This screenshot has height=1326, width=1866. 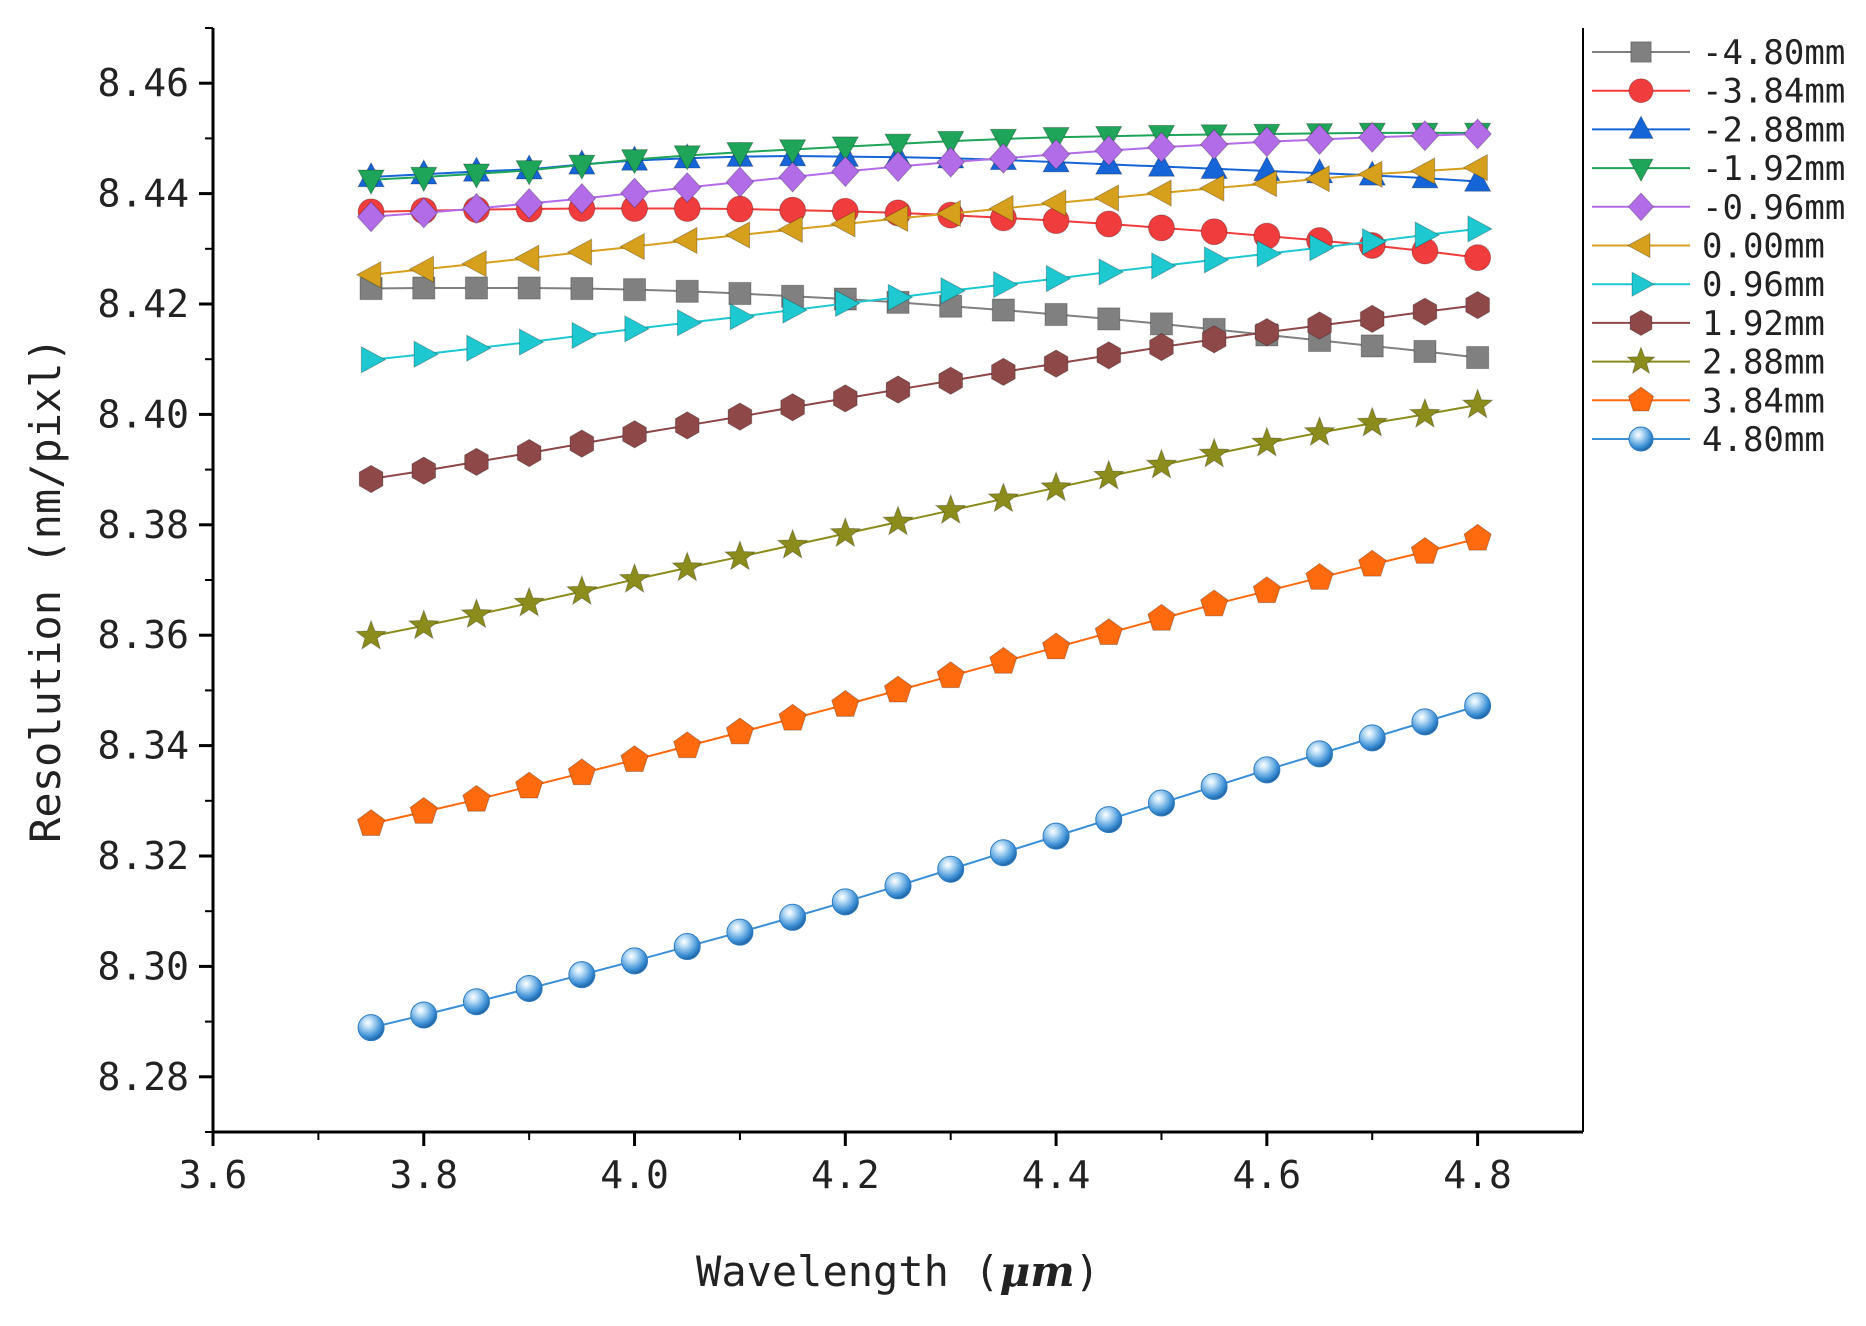 What do you see at coordinates (143, 525) in the screenshot?
I see `y-tick-label: 8.38` at bounding box center [143, 525].